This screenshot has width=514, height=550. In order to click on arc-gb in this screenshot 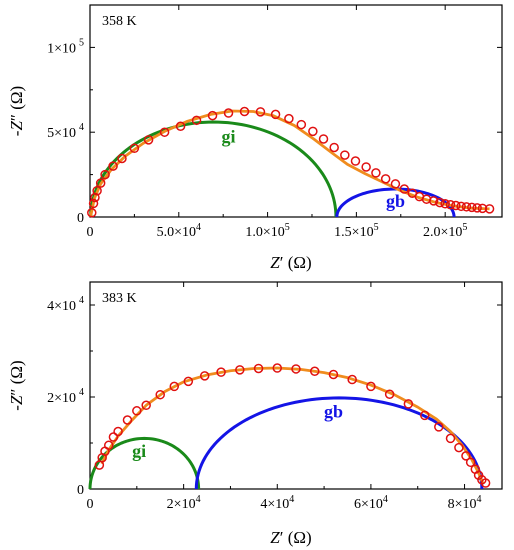, I will do `click(339, 443)`.